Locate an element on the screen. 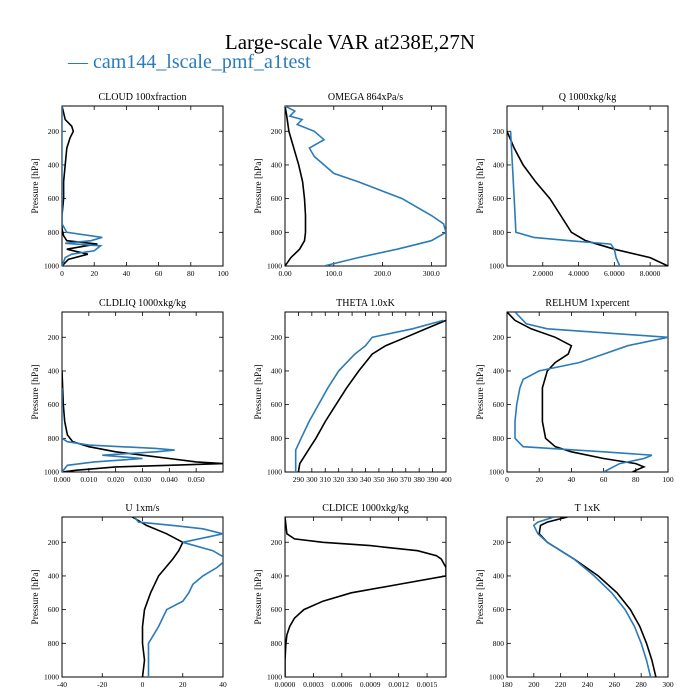 This screenshot has height=700, width=700. x-tick-label: 0.0009 is located at coordinates (370, 684).